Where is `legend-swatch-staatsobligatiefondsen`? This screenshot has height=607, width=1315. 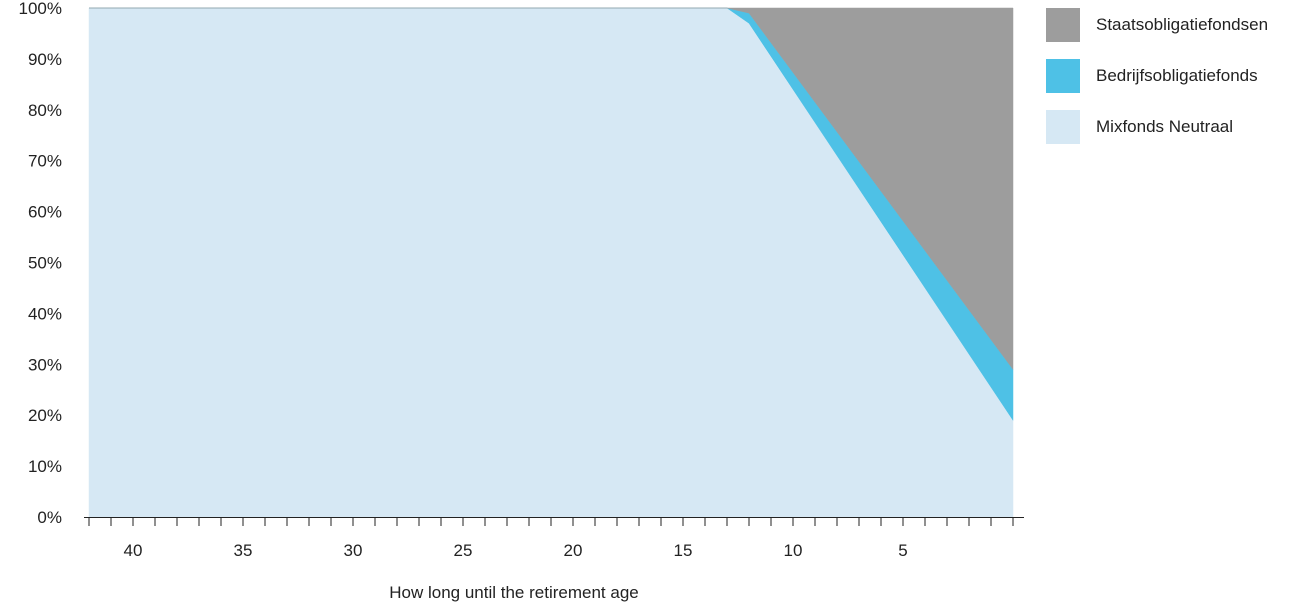 legend-swatch-staatsobligatiefondsen is located at coordinates (1063, 25).